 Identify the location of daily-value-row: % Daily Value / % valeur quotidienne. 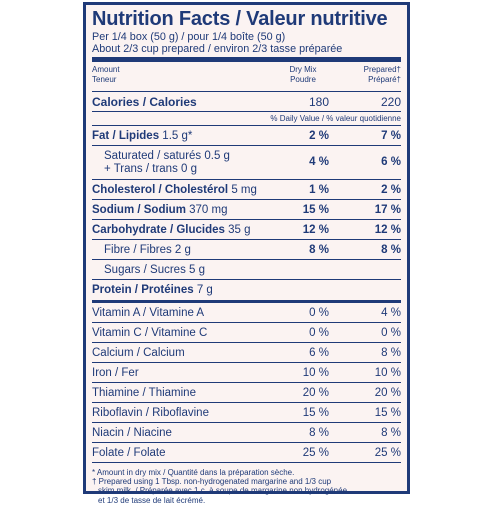
(246, 119).